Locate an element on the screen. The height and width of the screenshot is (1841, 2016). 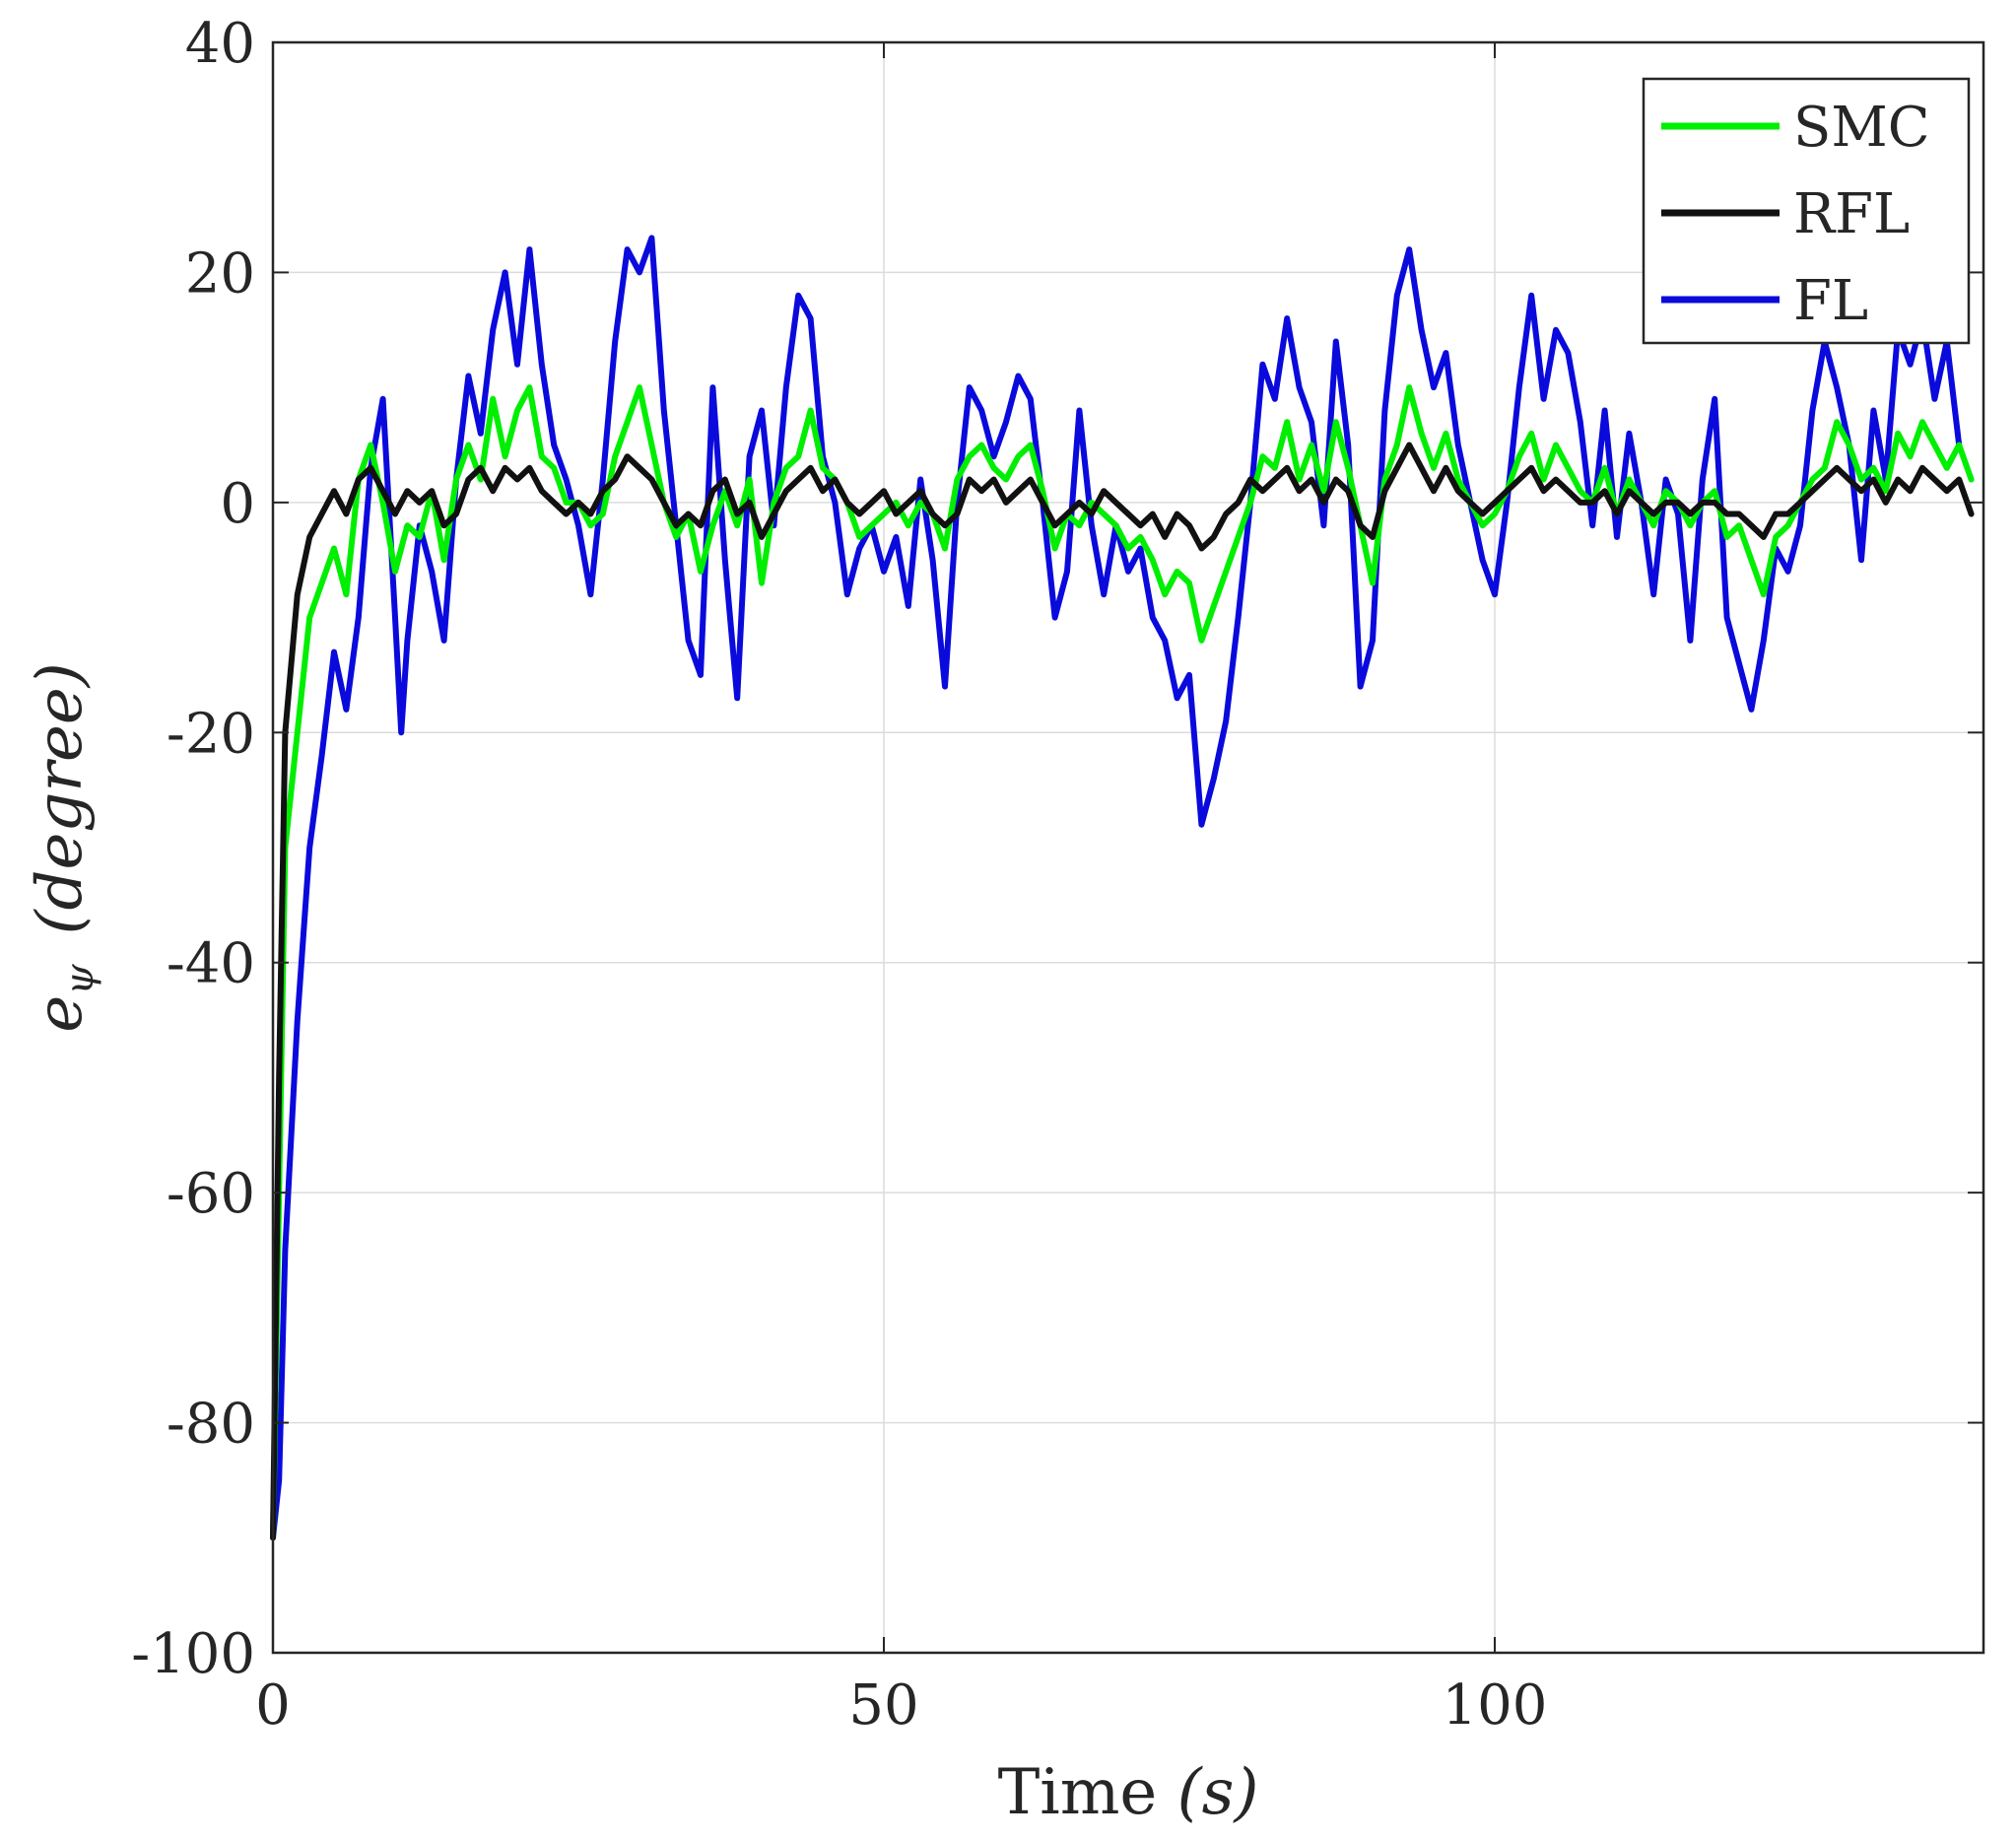
legend-label-rfl: RFL is located at coordinates (1851, 214).